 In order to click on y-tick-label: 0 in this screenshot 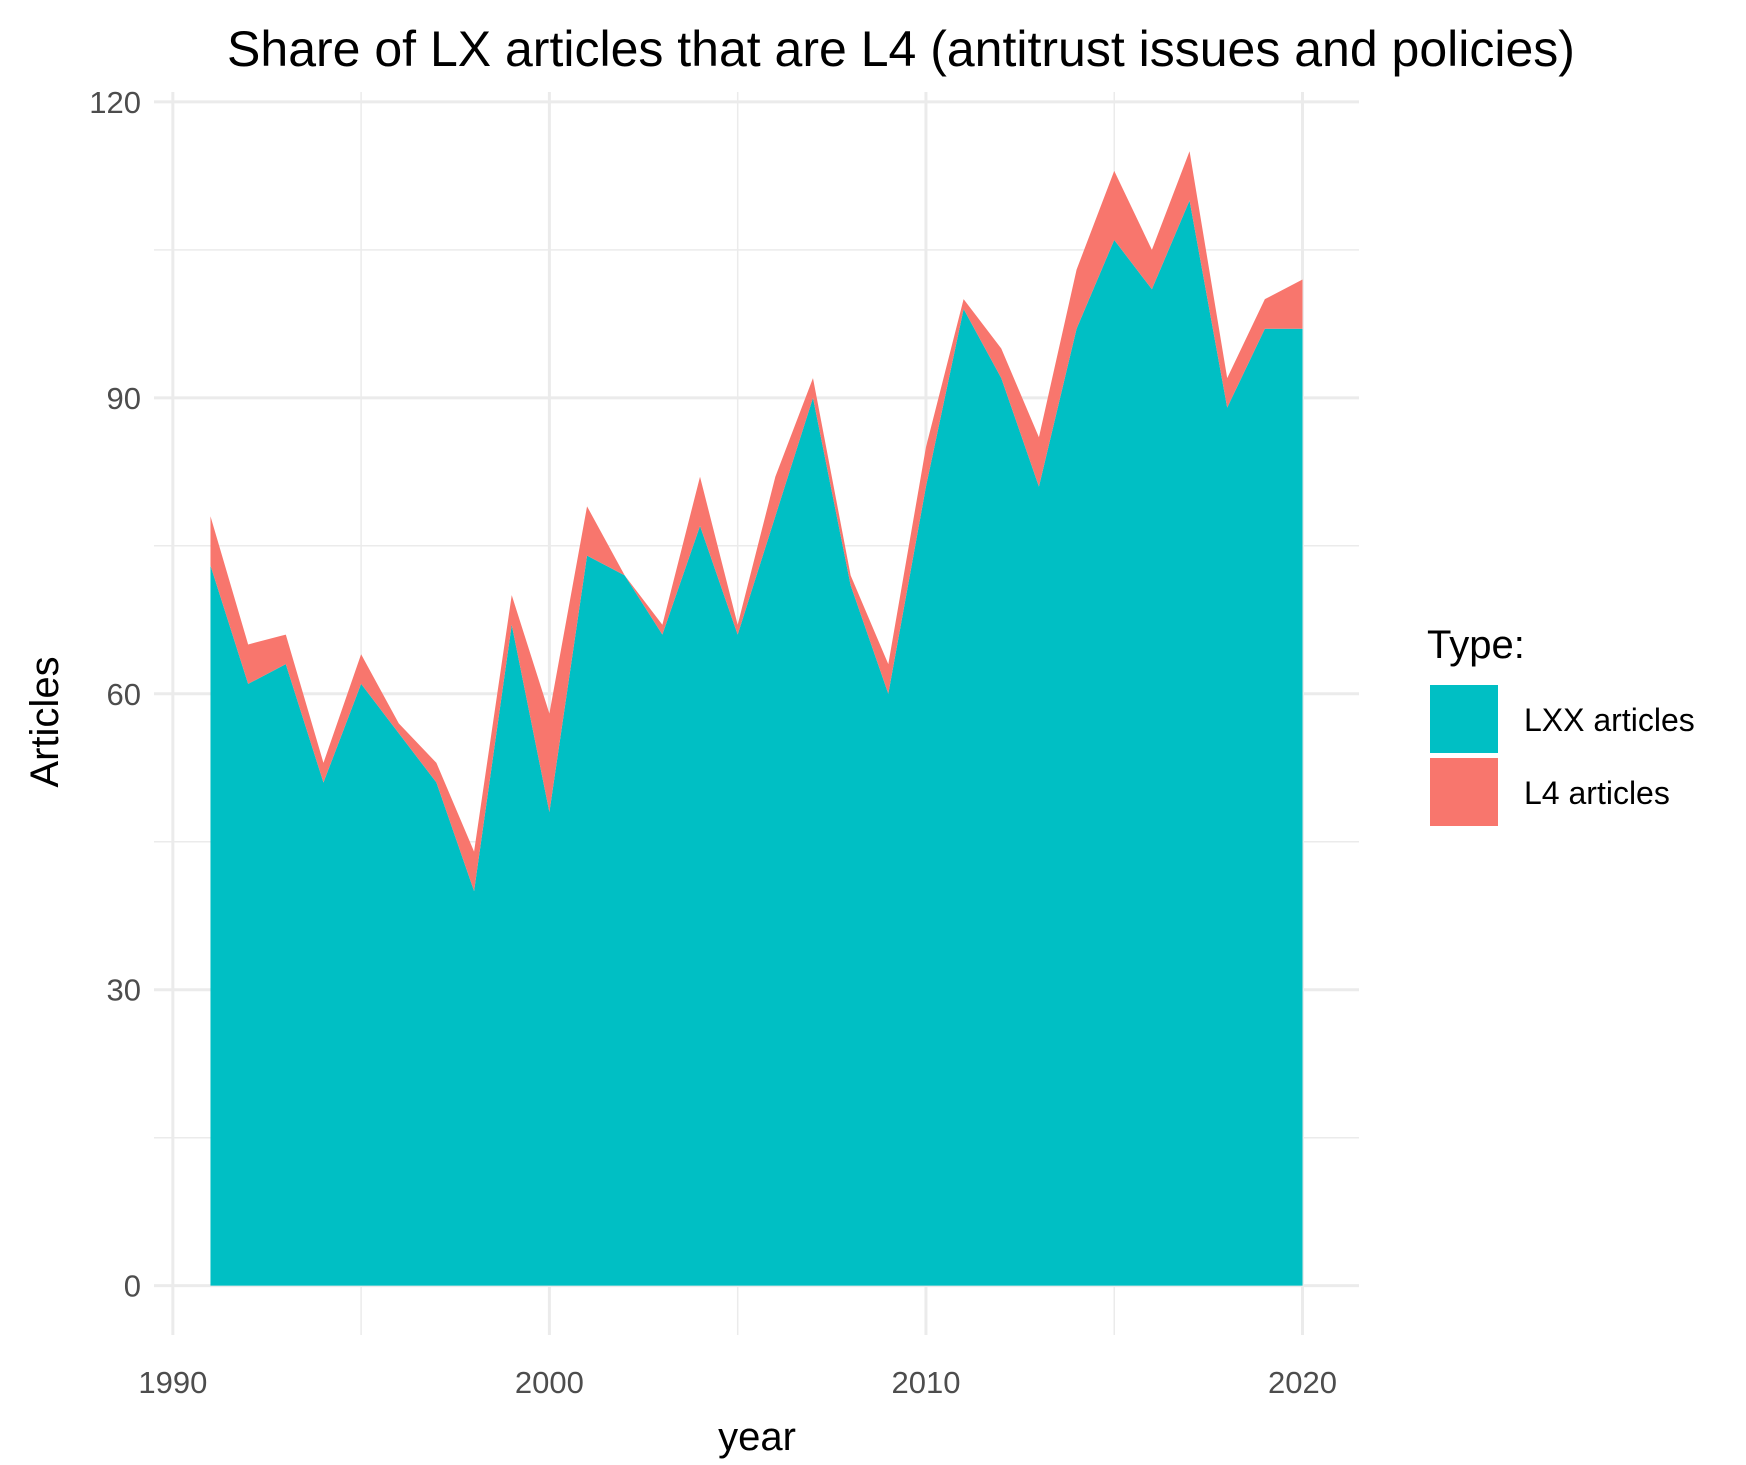, I will do `click(132, 1286)`.